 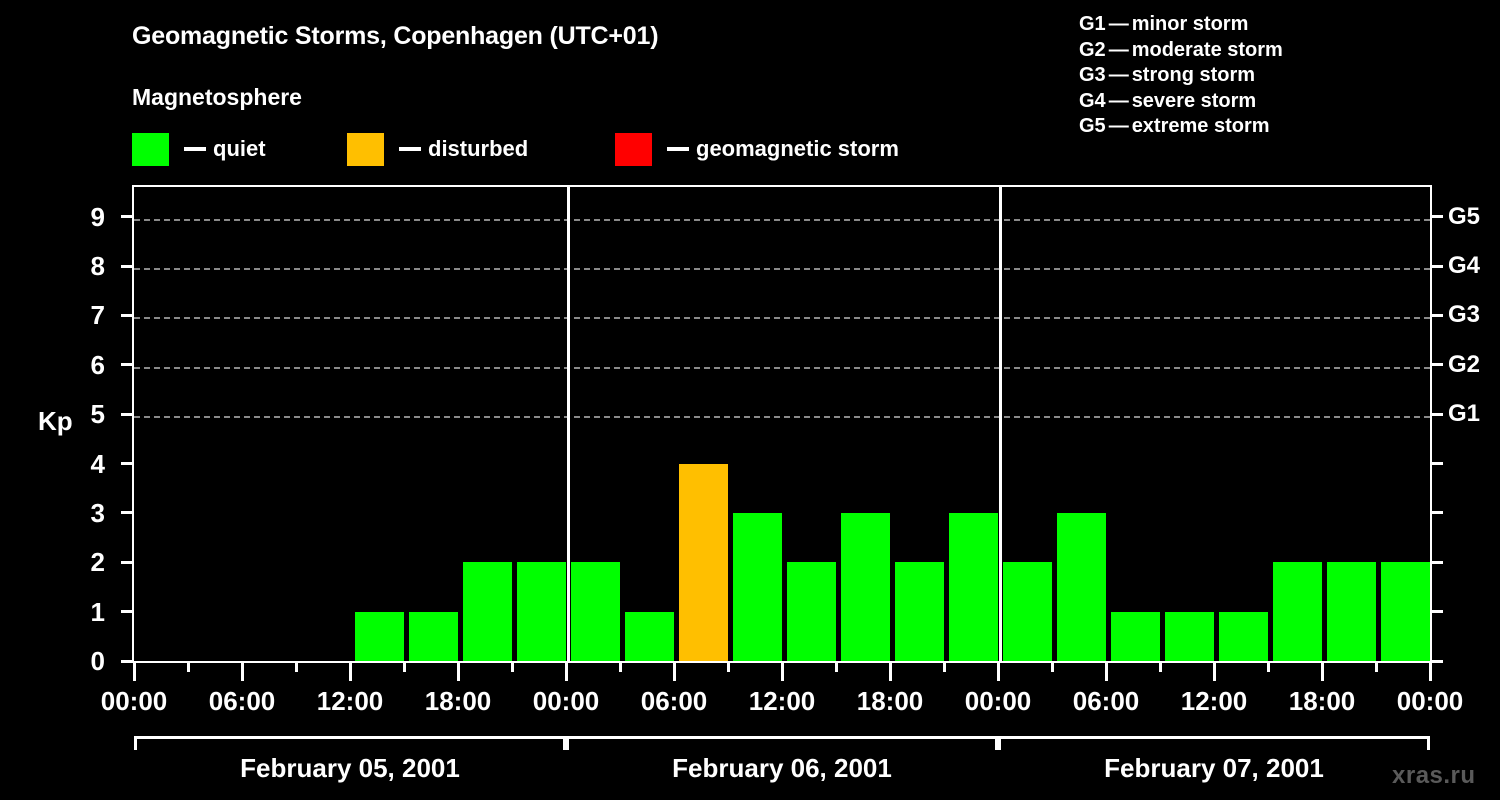 I want to click on g-scale-code: G4, so click(x=1092, y=100).